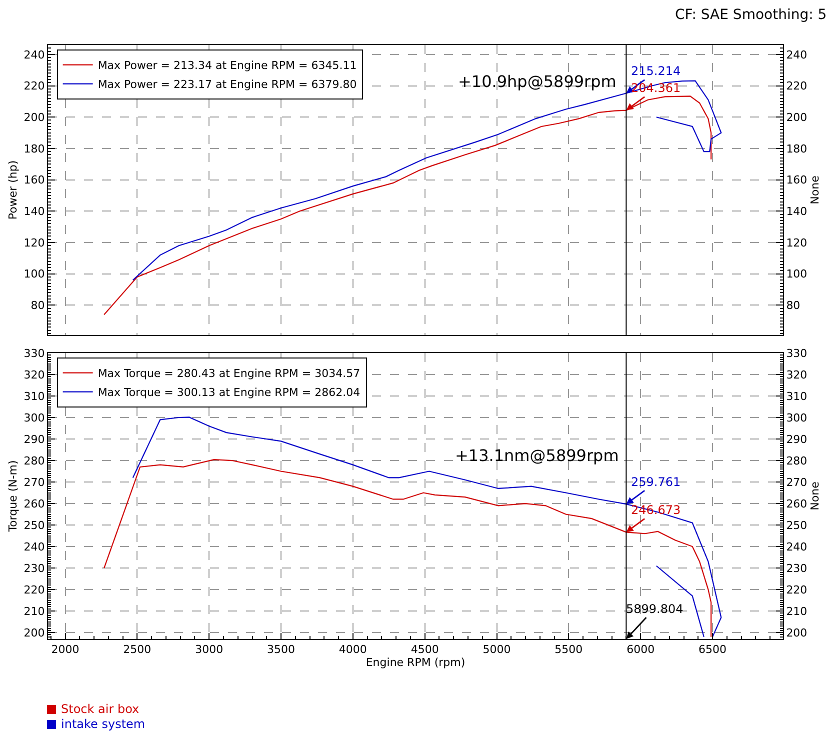  I want to click on x-tick-label: 4000, so click(352, 649).